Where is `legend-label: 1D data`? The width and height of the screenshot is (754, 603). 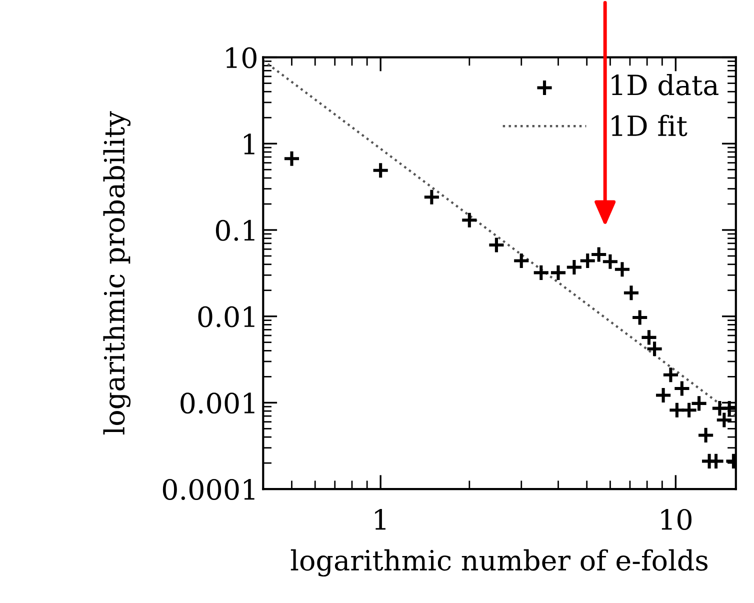
legend-label: 1D data is located at coordinates (665, 85).